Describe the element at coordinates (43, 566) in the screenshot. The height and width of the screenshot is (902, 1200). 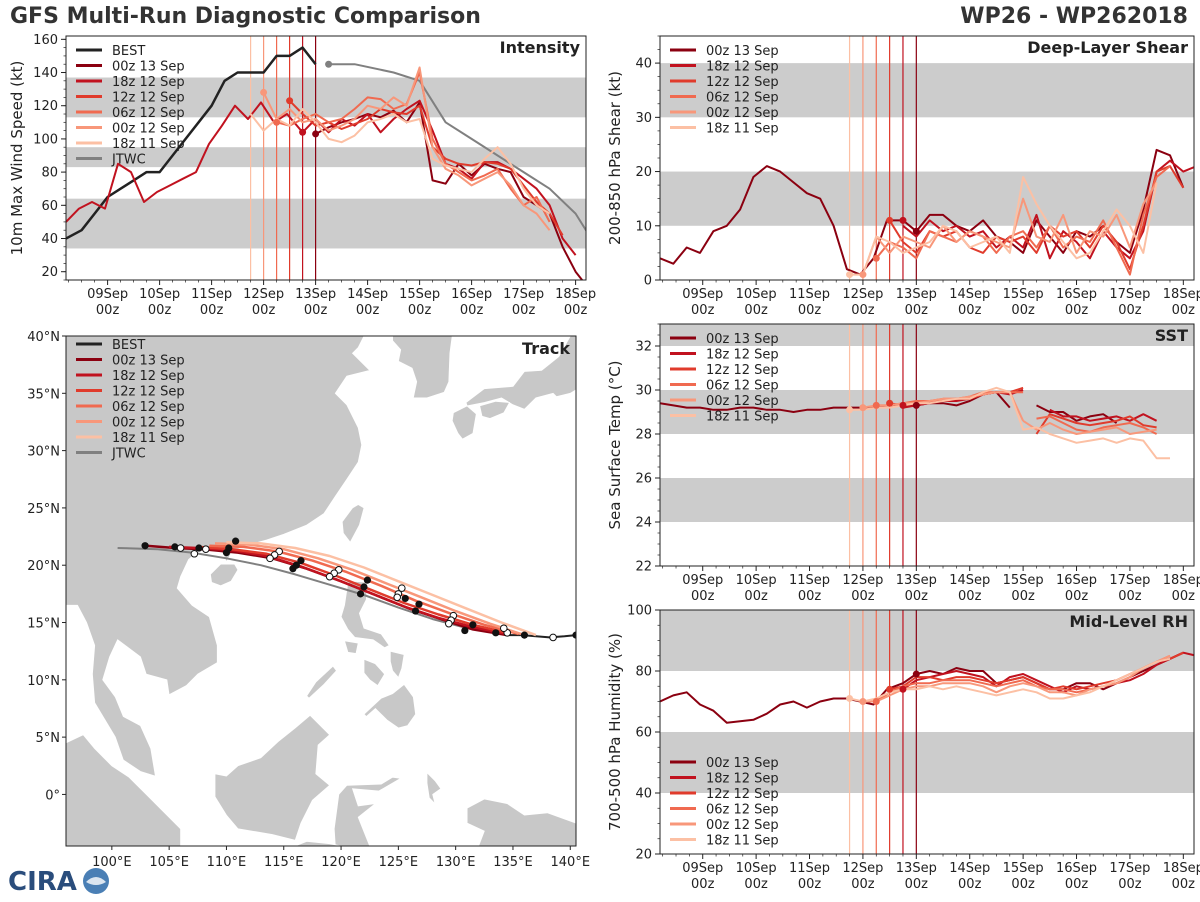
I see `track-ytick-label: 20°N` at that location.